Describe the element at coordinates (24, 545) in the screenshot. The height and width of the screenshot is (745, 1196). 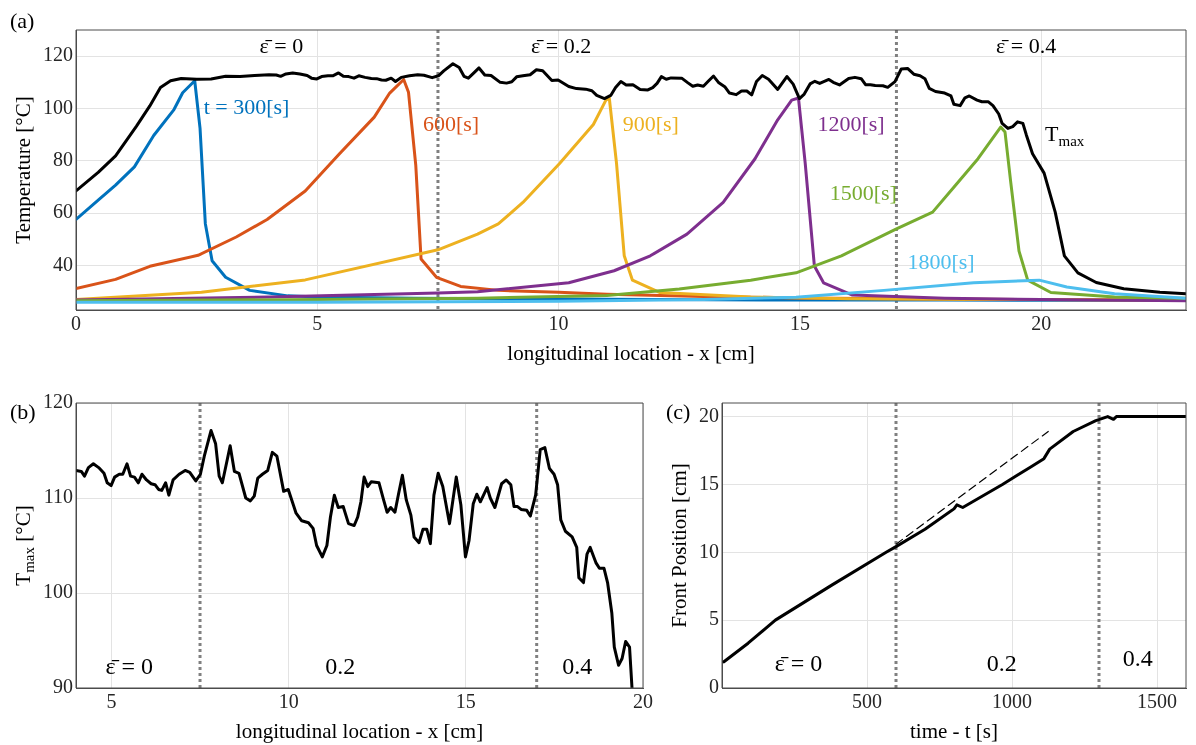
I see `y-axis-title: Tmax [°C]` at that location.